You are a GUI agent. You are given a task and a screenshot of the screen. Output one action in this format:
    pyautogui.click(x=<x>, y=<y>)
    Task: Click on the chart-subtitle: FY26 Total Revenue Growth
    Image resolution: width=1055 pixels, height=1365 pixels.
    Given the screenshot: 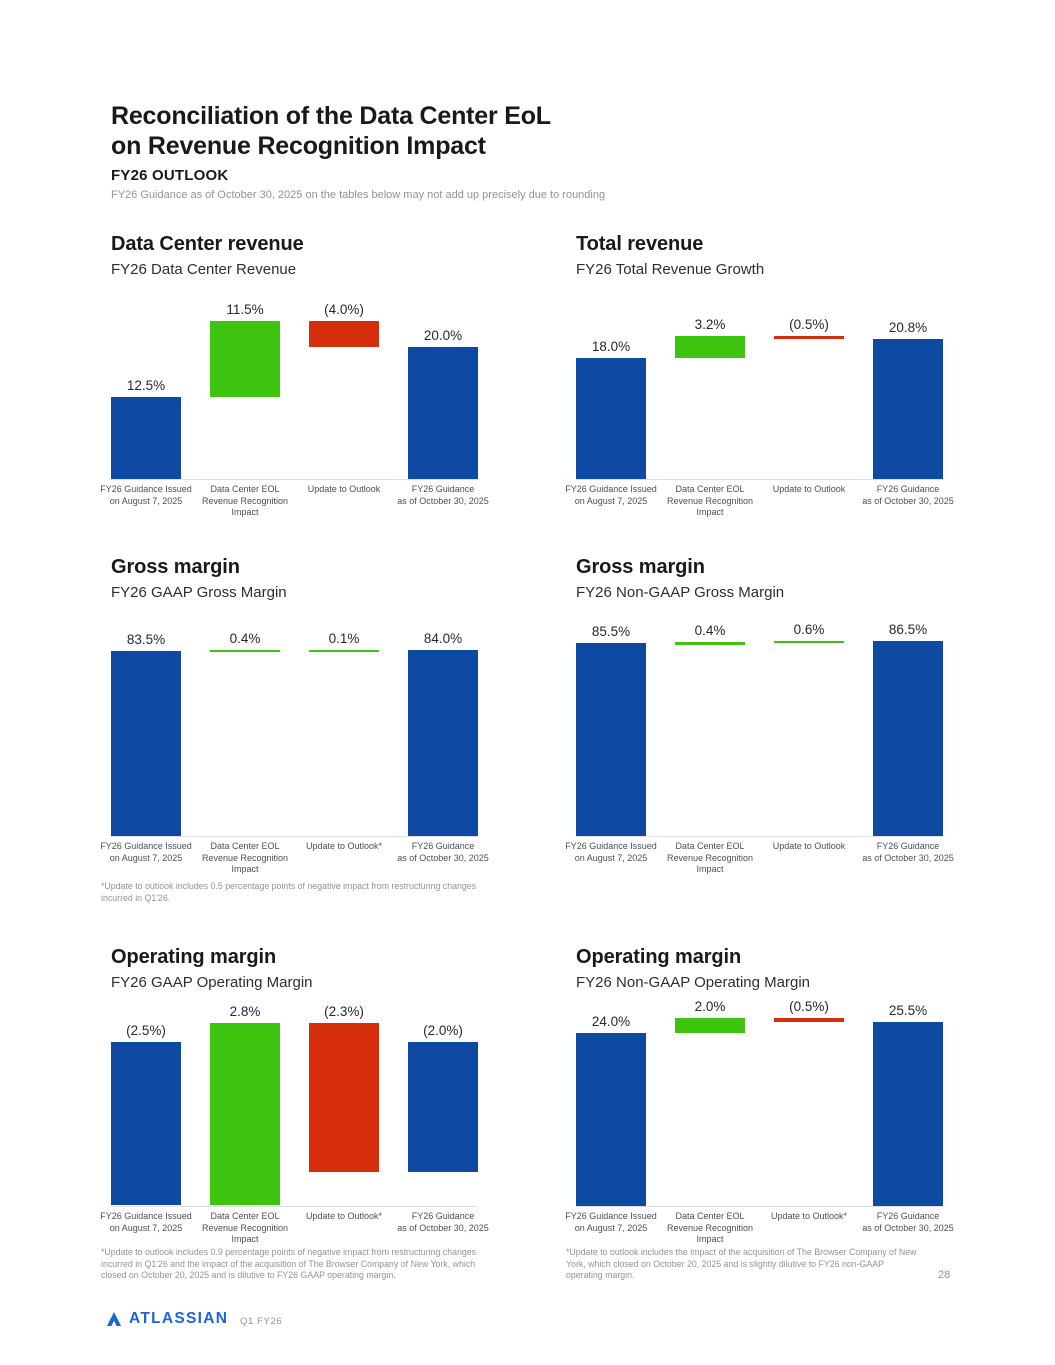 What is the action you would take?
    pyautogui.click(x=670, y=269)
    